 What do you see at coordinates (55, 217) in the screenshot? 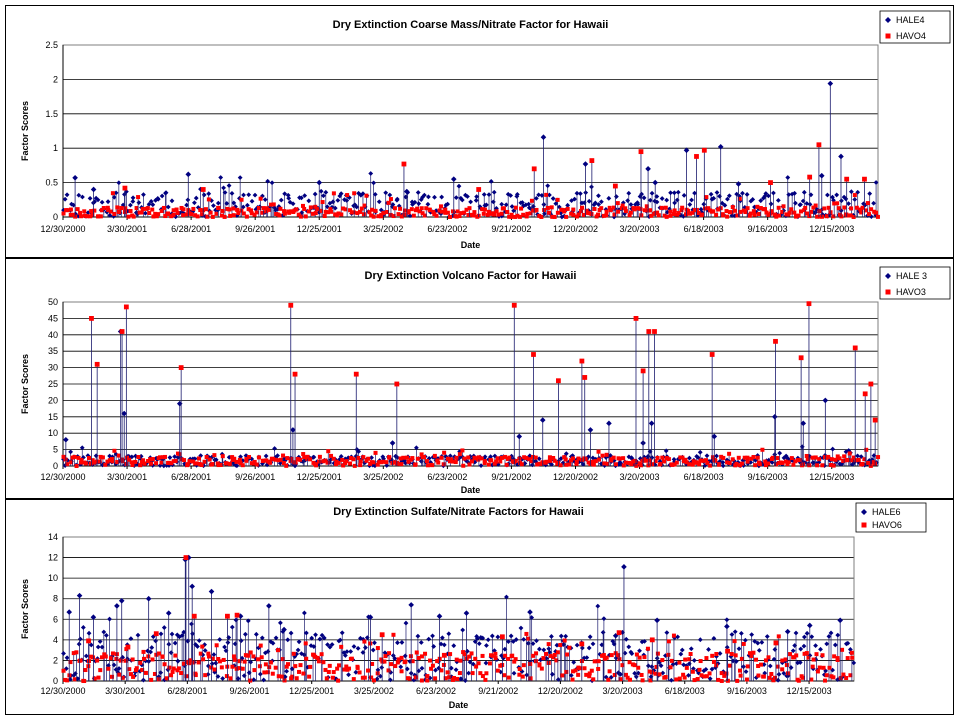
I see `y-tick-label: 0` at bounding box center [55, 217].